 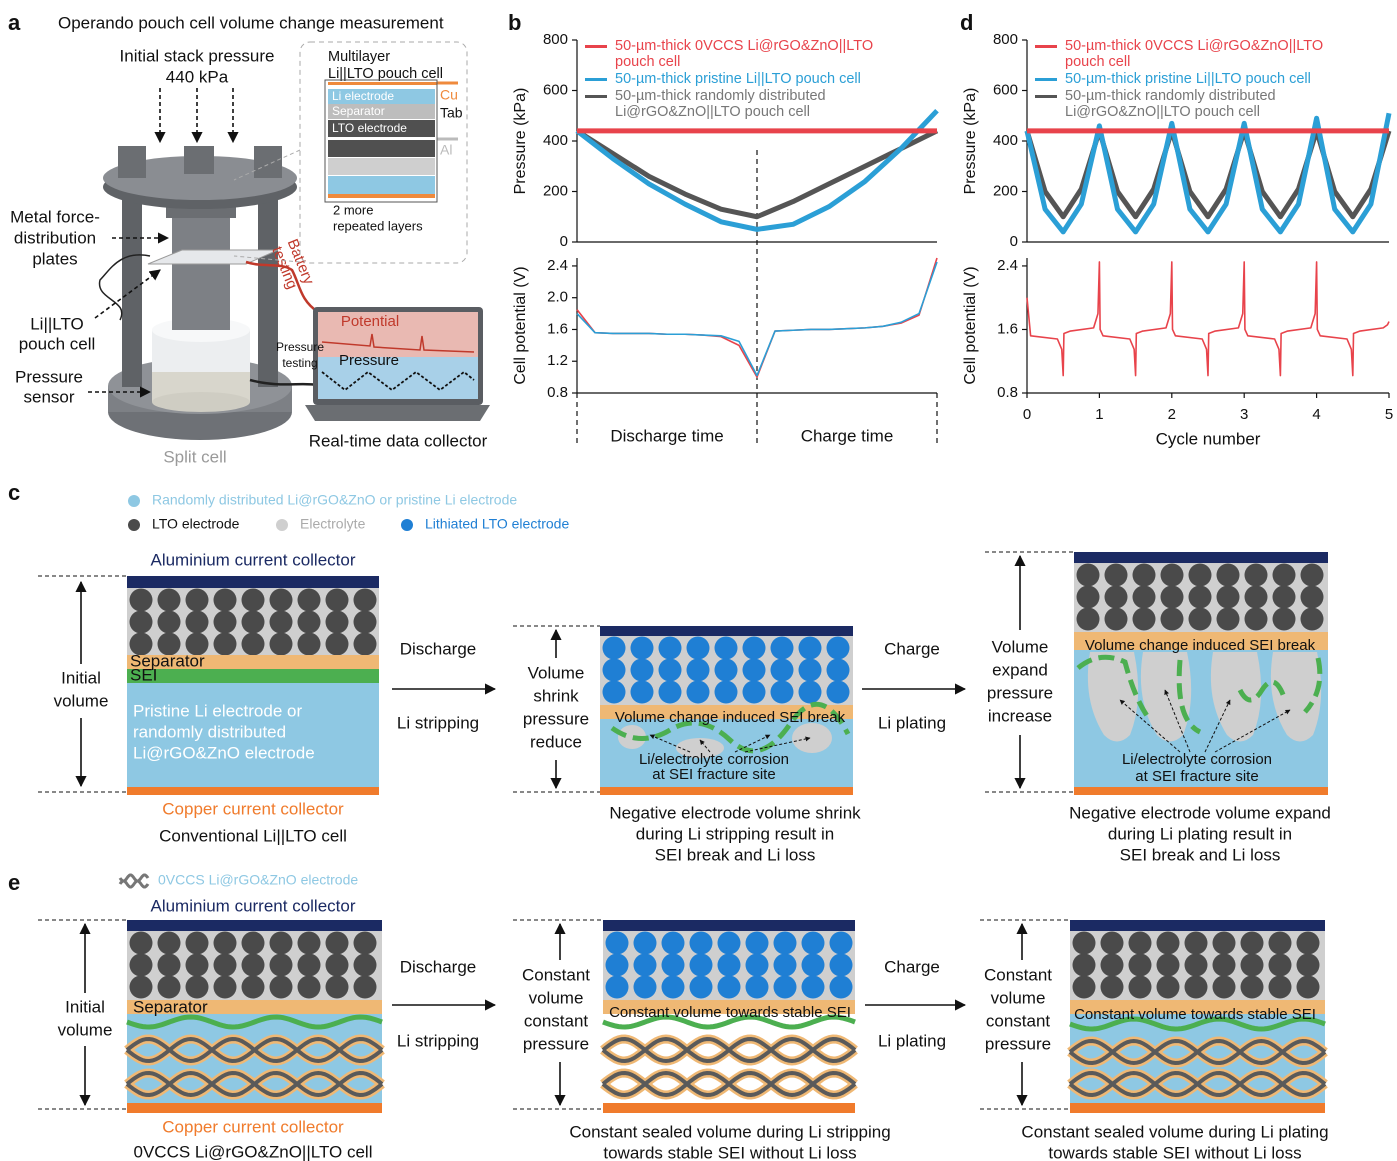 What do you see at coordinates (1007, 328) in the screenshot?
I see `y-tick-label: 1.6` at bounding box center [1007, 328].